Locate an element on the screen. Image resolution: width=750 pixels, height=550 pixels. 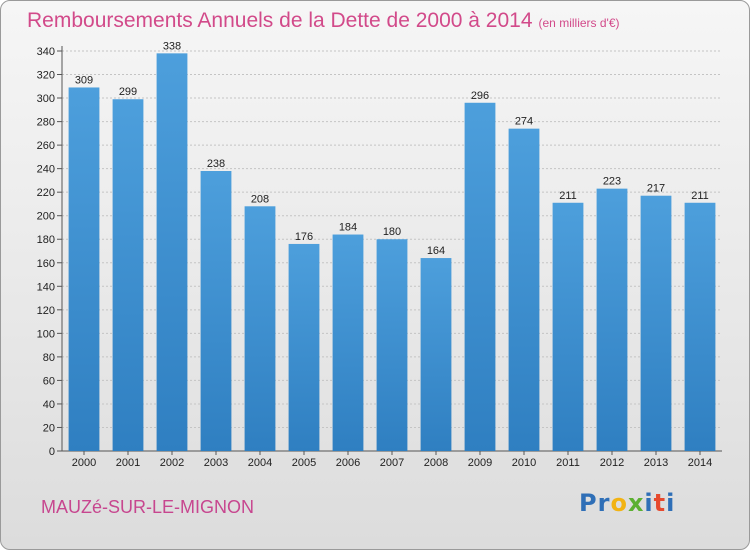
x-tick-label: 2011 is located at coordinates (568, 463).